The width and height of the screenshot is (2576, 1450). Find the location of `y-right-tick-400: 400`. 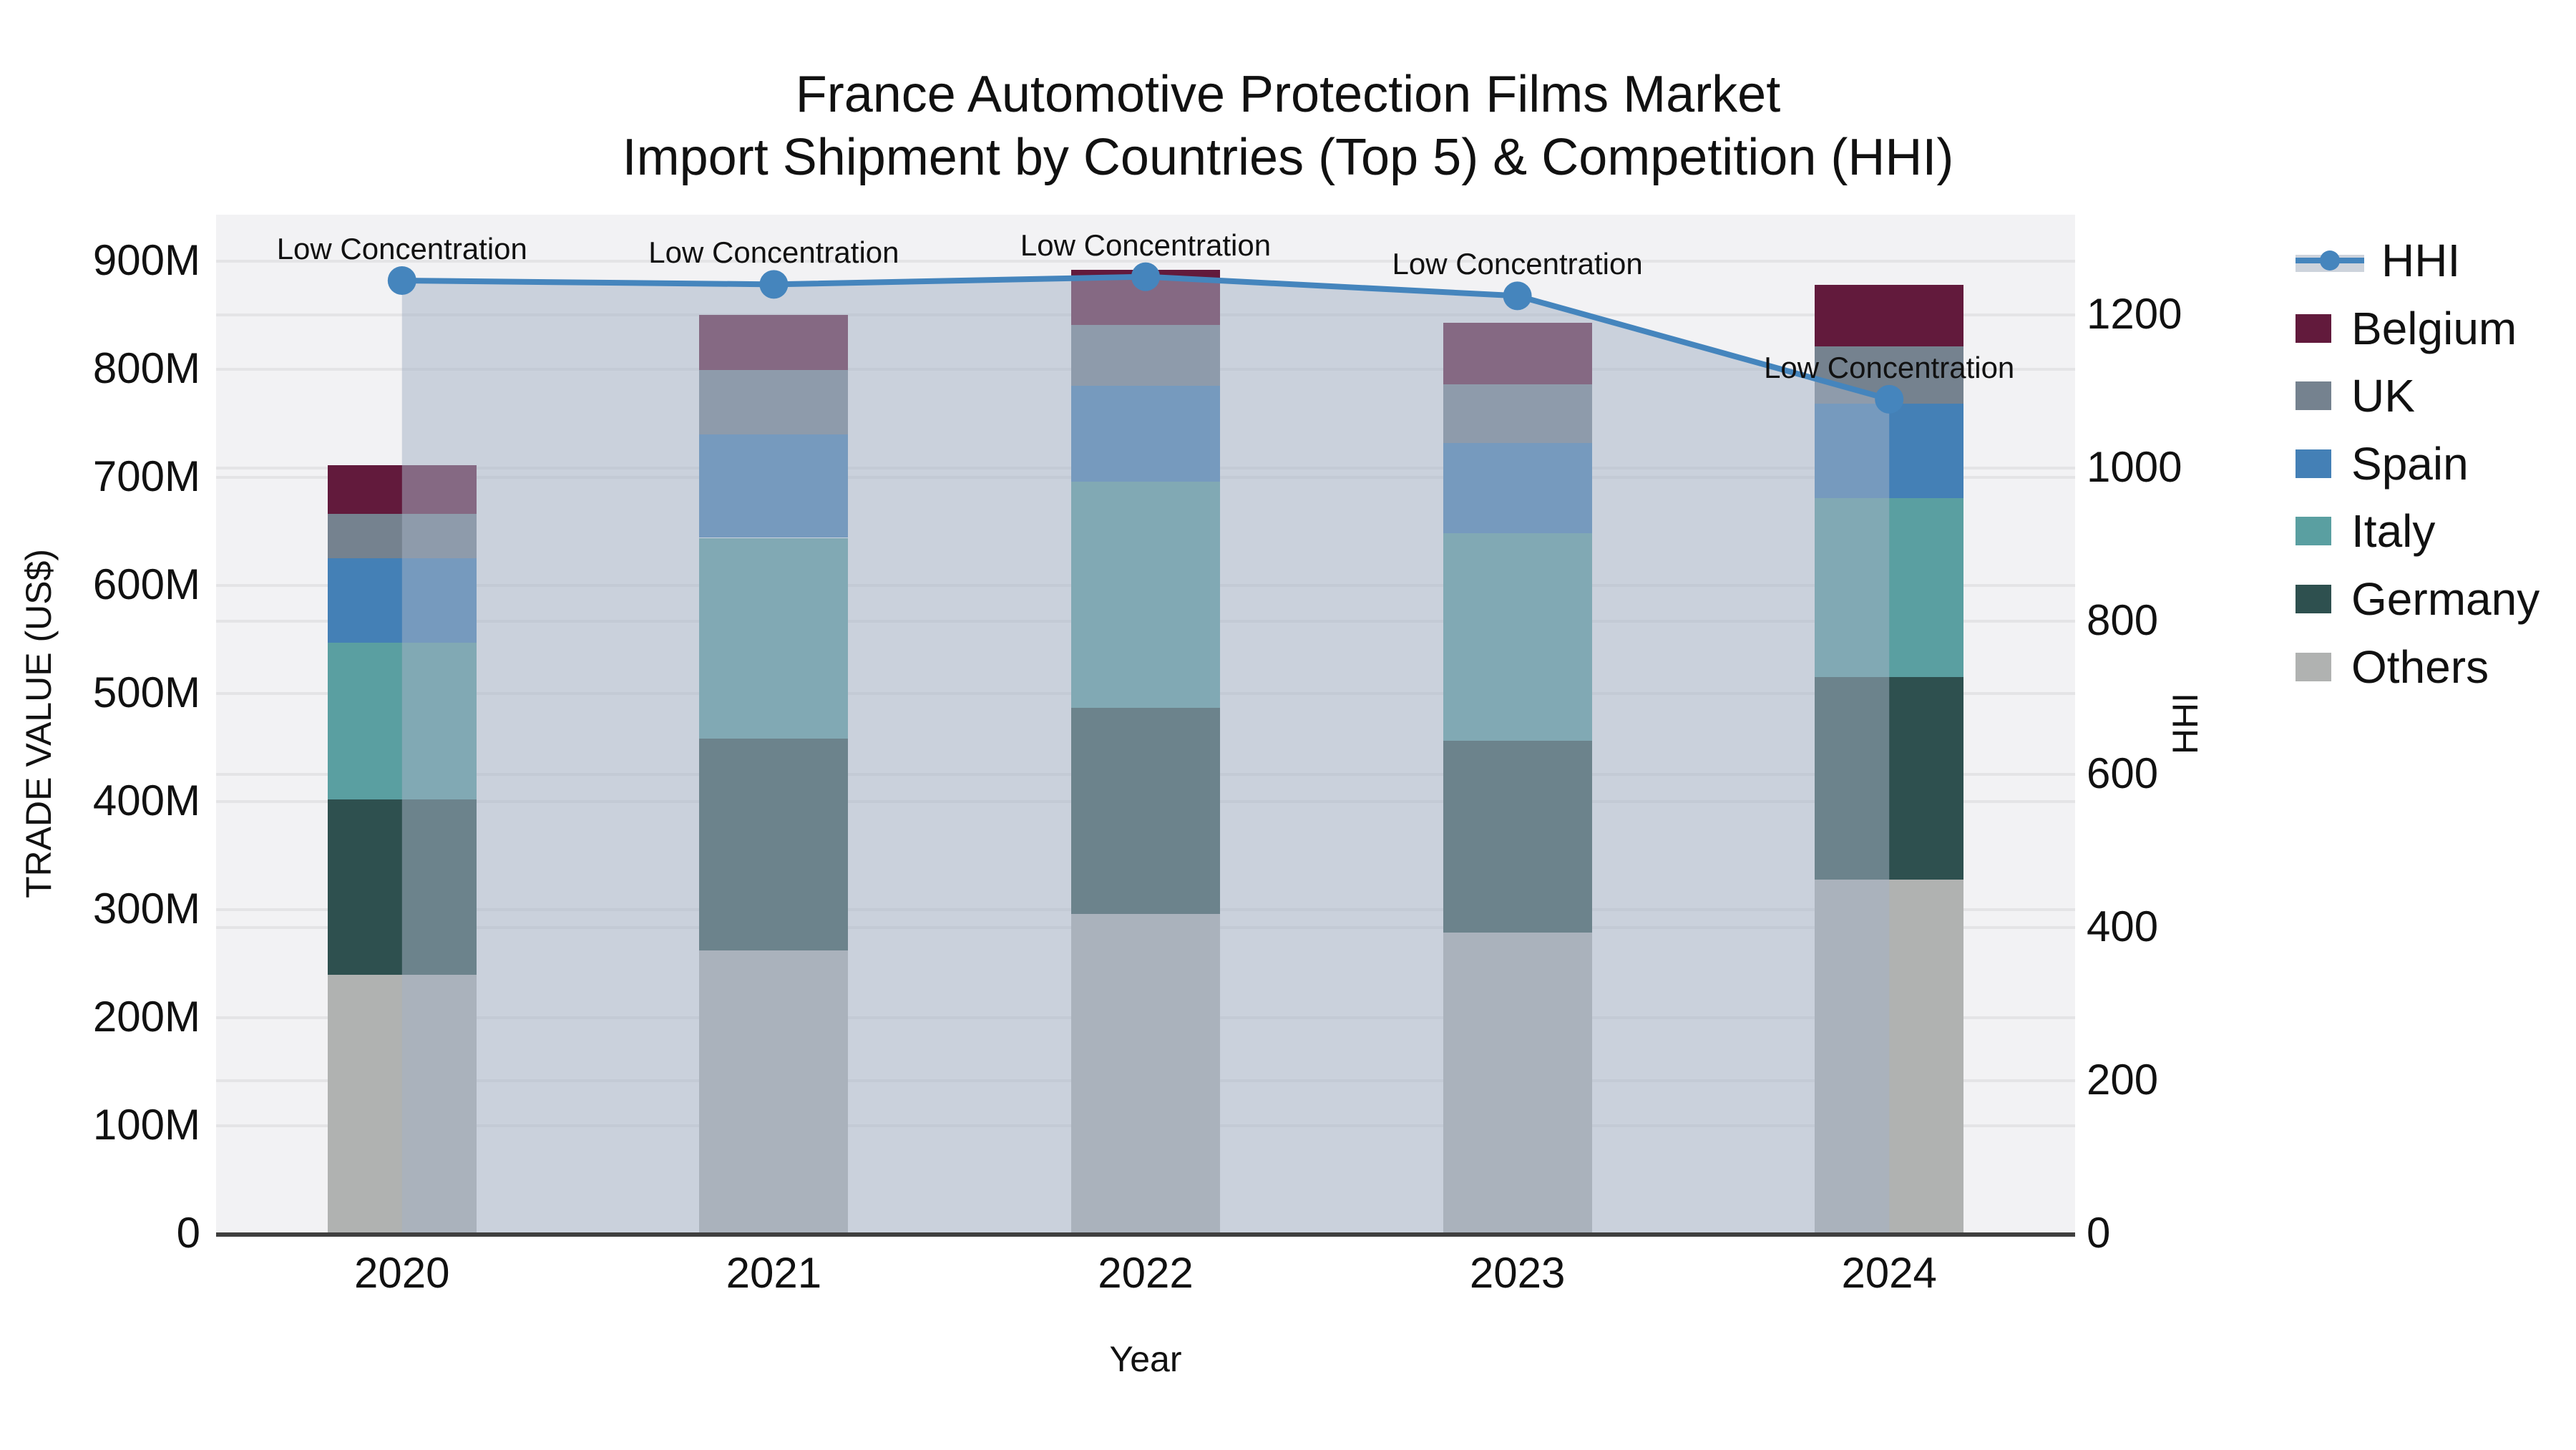

y-right-tick-400: 400 is located at coordinates (2123, 926).